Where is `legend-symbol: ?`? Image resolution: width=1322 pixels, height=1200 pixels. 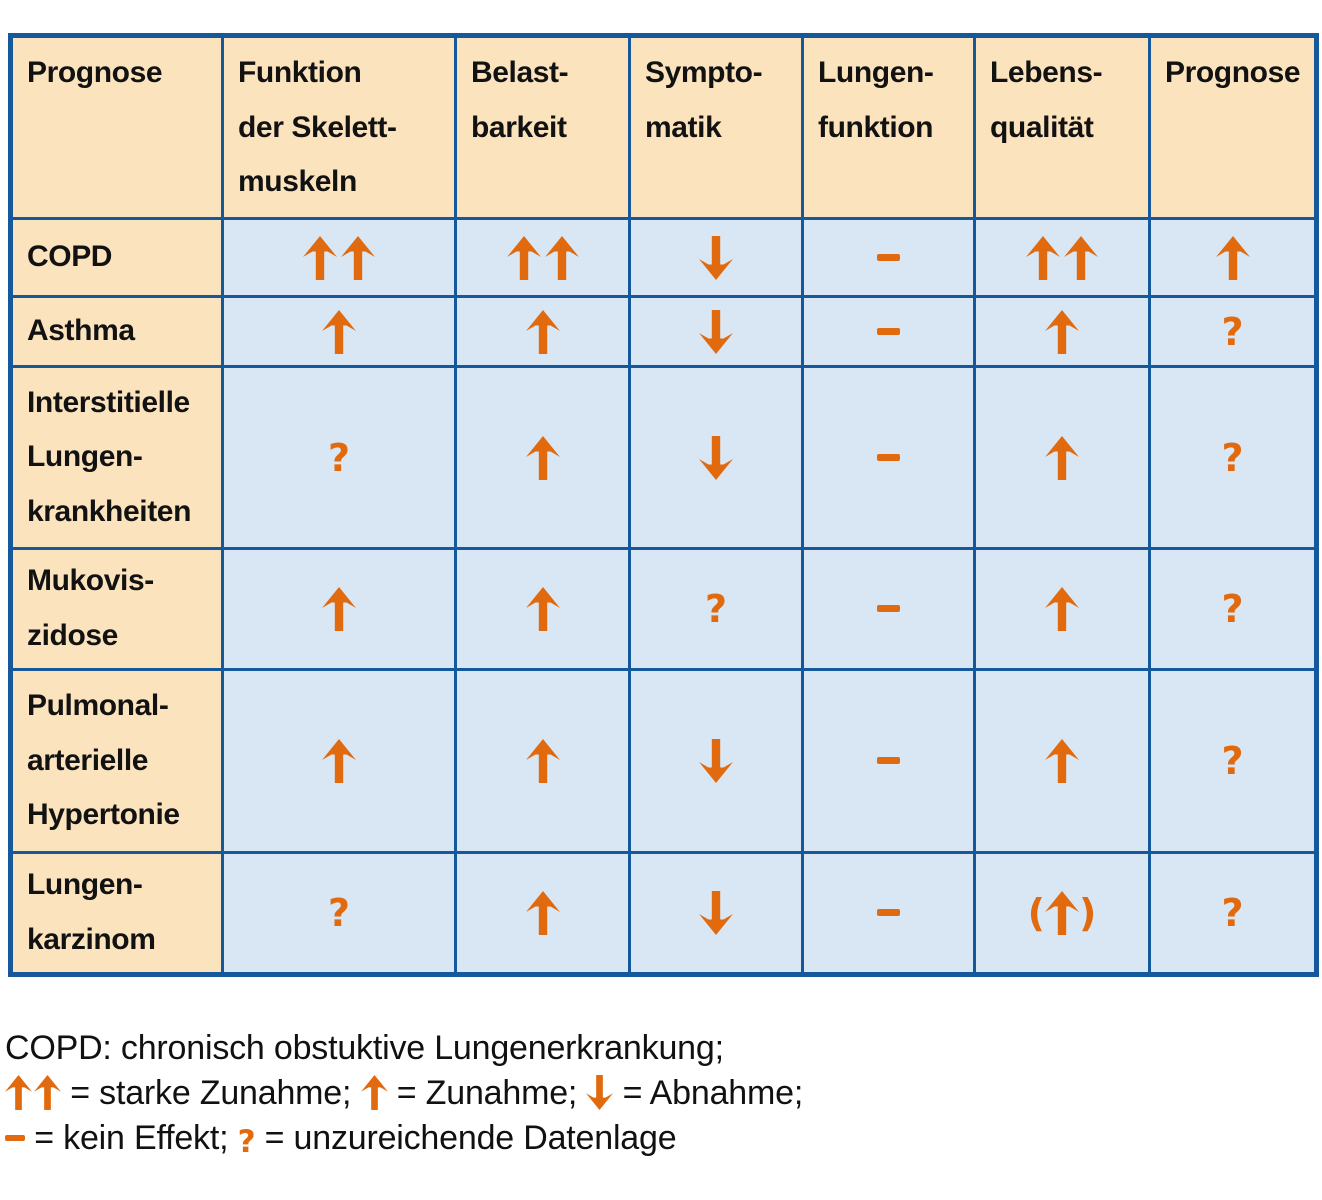 legend-symbol: ? is located at coordinates (247, 1138).